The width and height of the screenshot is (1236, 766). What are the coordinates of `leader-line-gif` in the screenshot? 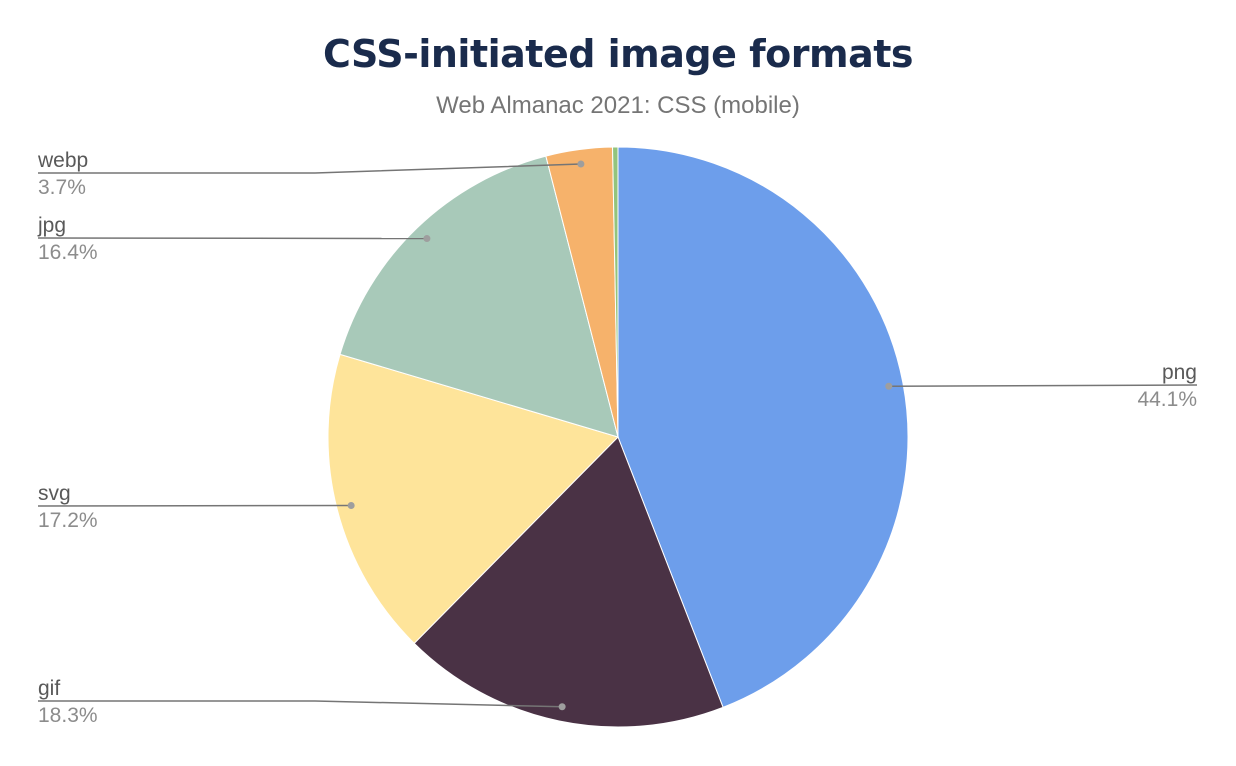 It's located at (300, 704).